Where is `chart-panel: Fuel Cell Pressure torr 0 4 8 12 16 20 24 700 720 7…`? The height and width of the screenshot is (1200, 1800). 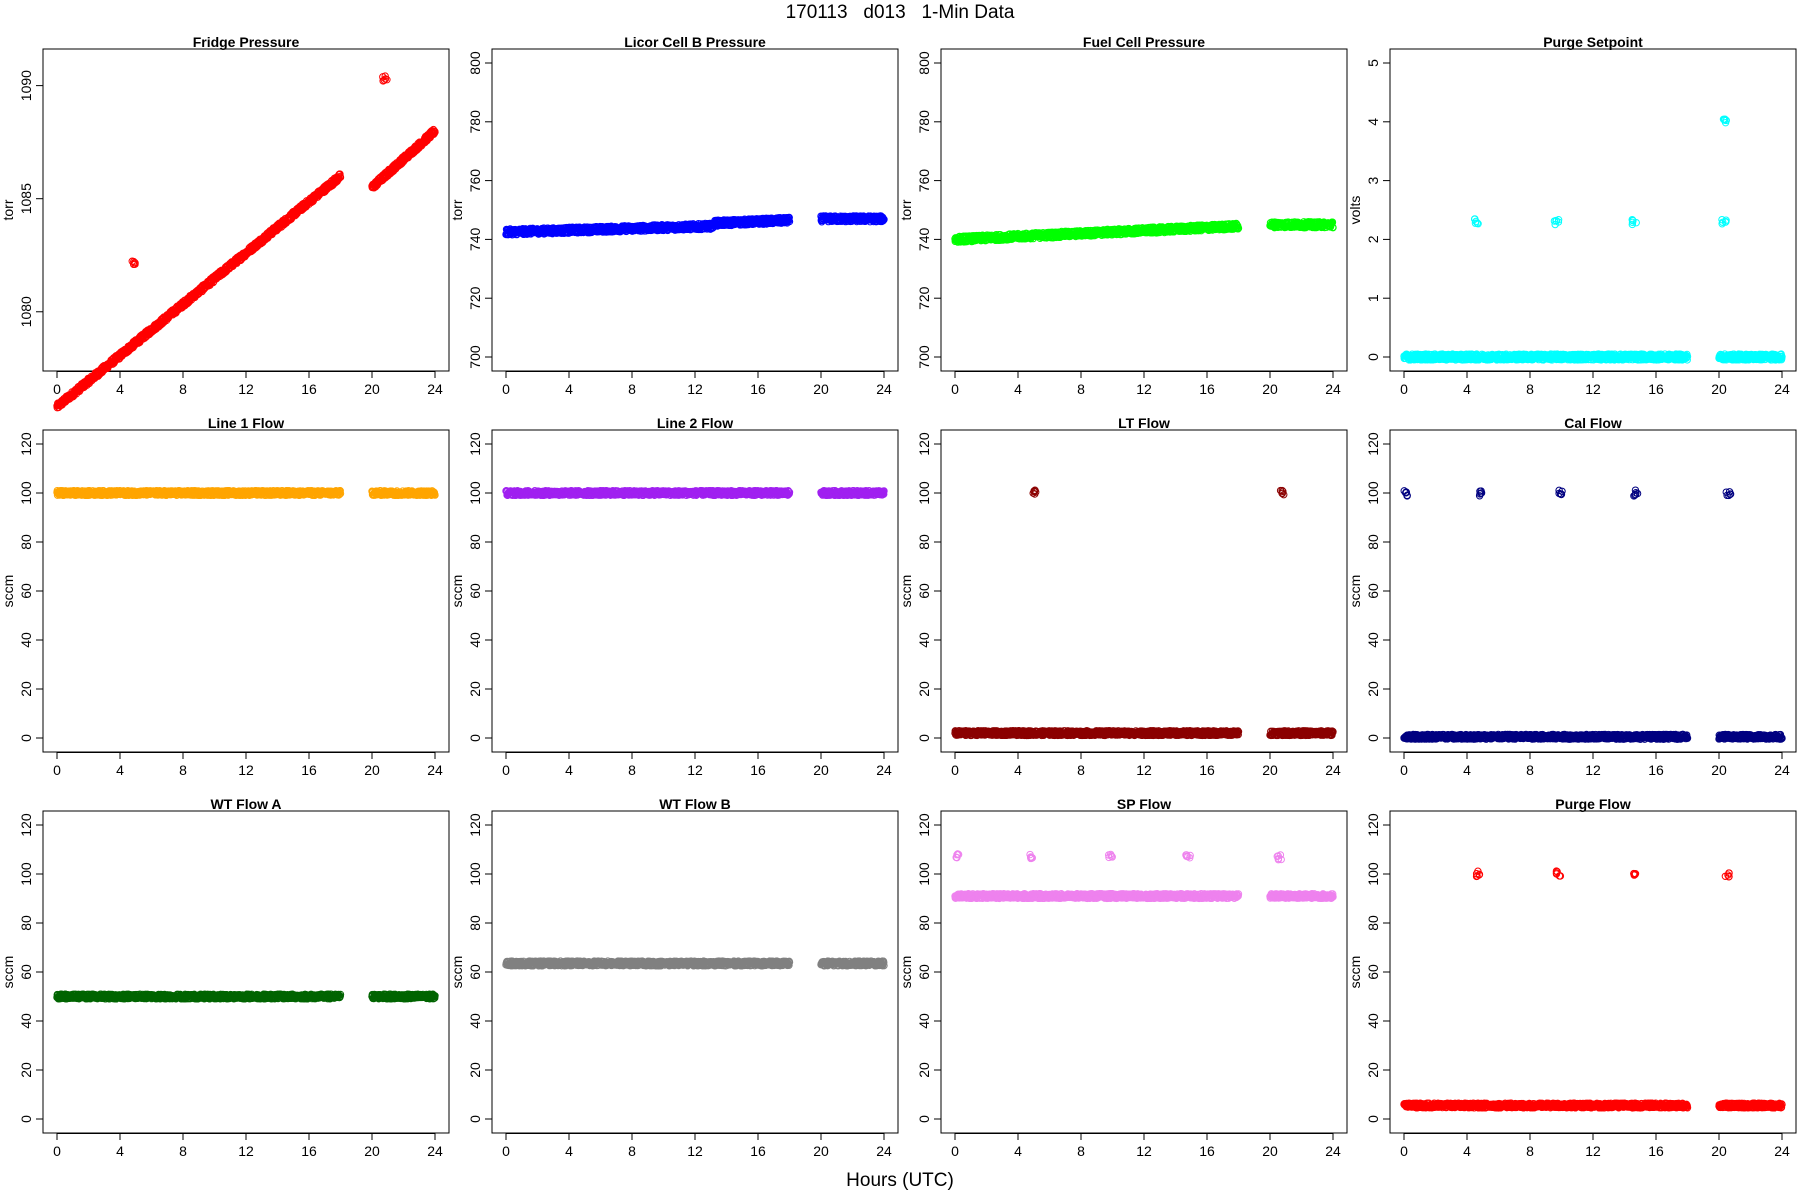 chart-panel: Fuel Cell Pressure torr 0 4 8 12 16 20 24 700 720 7… is located at coordinates (1123, 215).